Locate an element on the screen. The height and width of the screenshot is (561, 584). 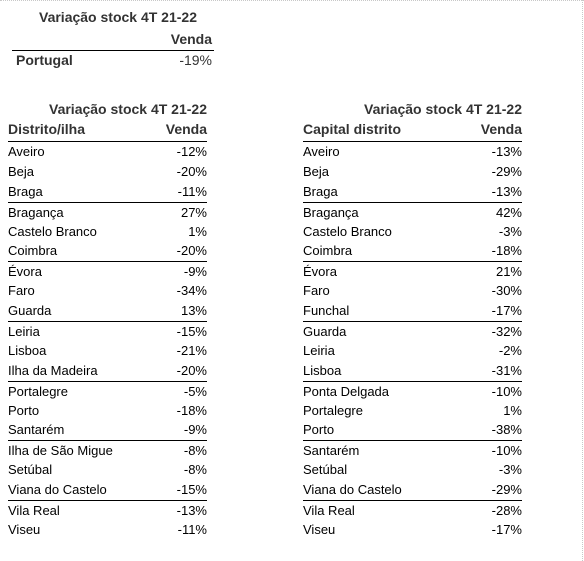
row-value: 21% is located at coordinates (508, 272).